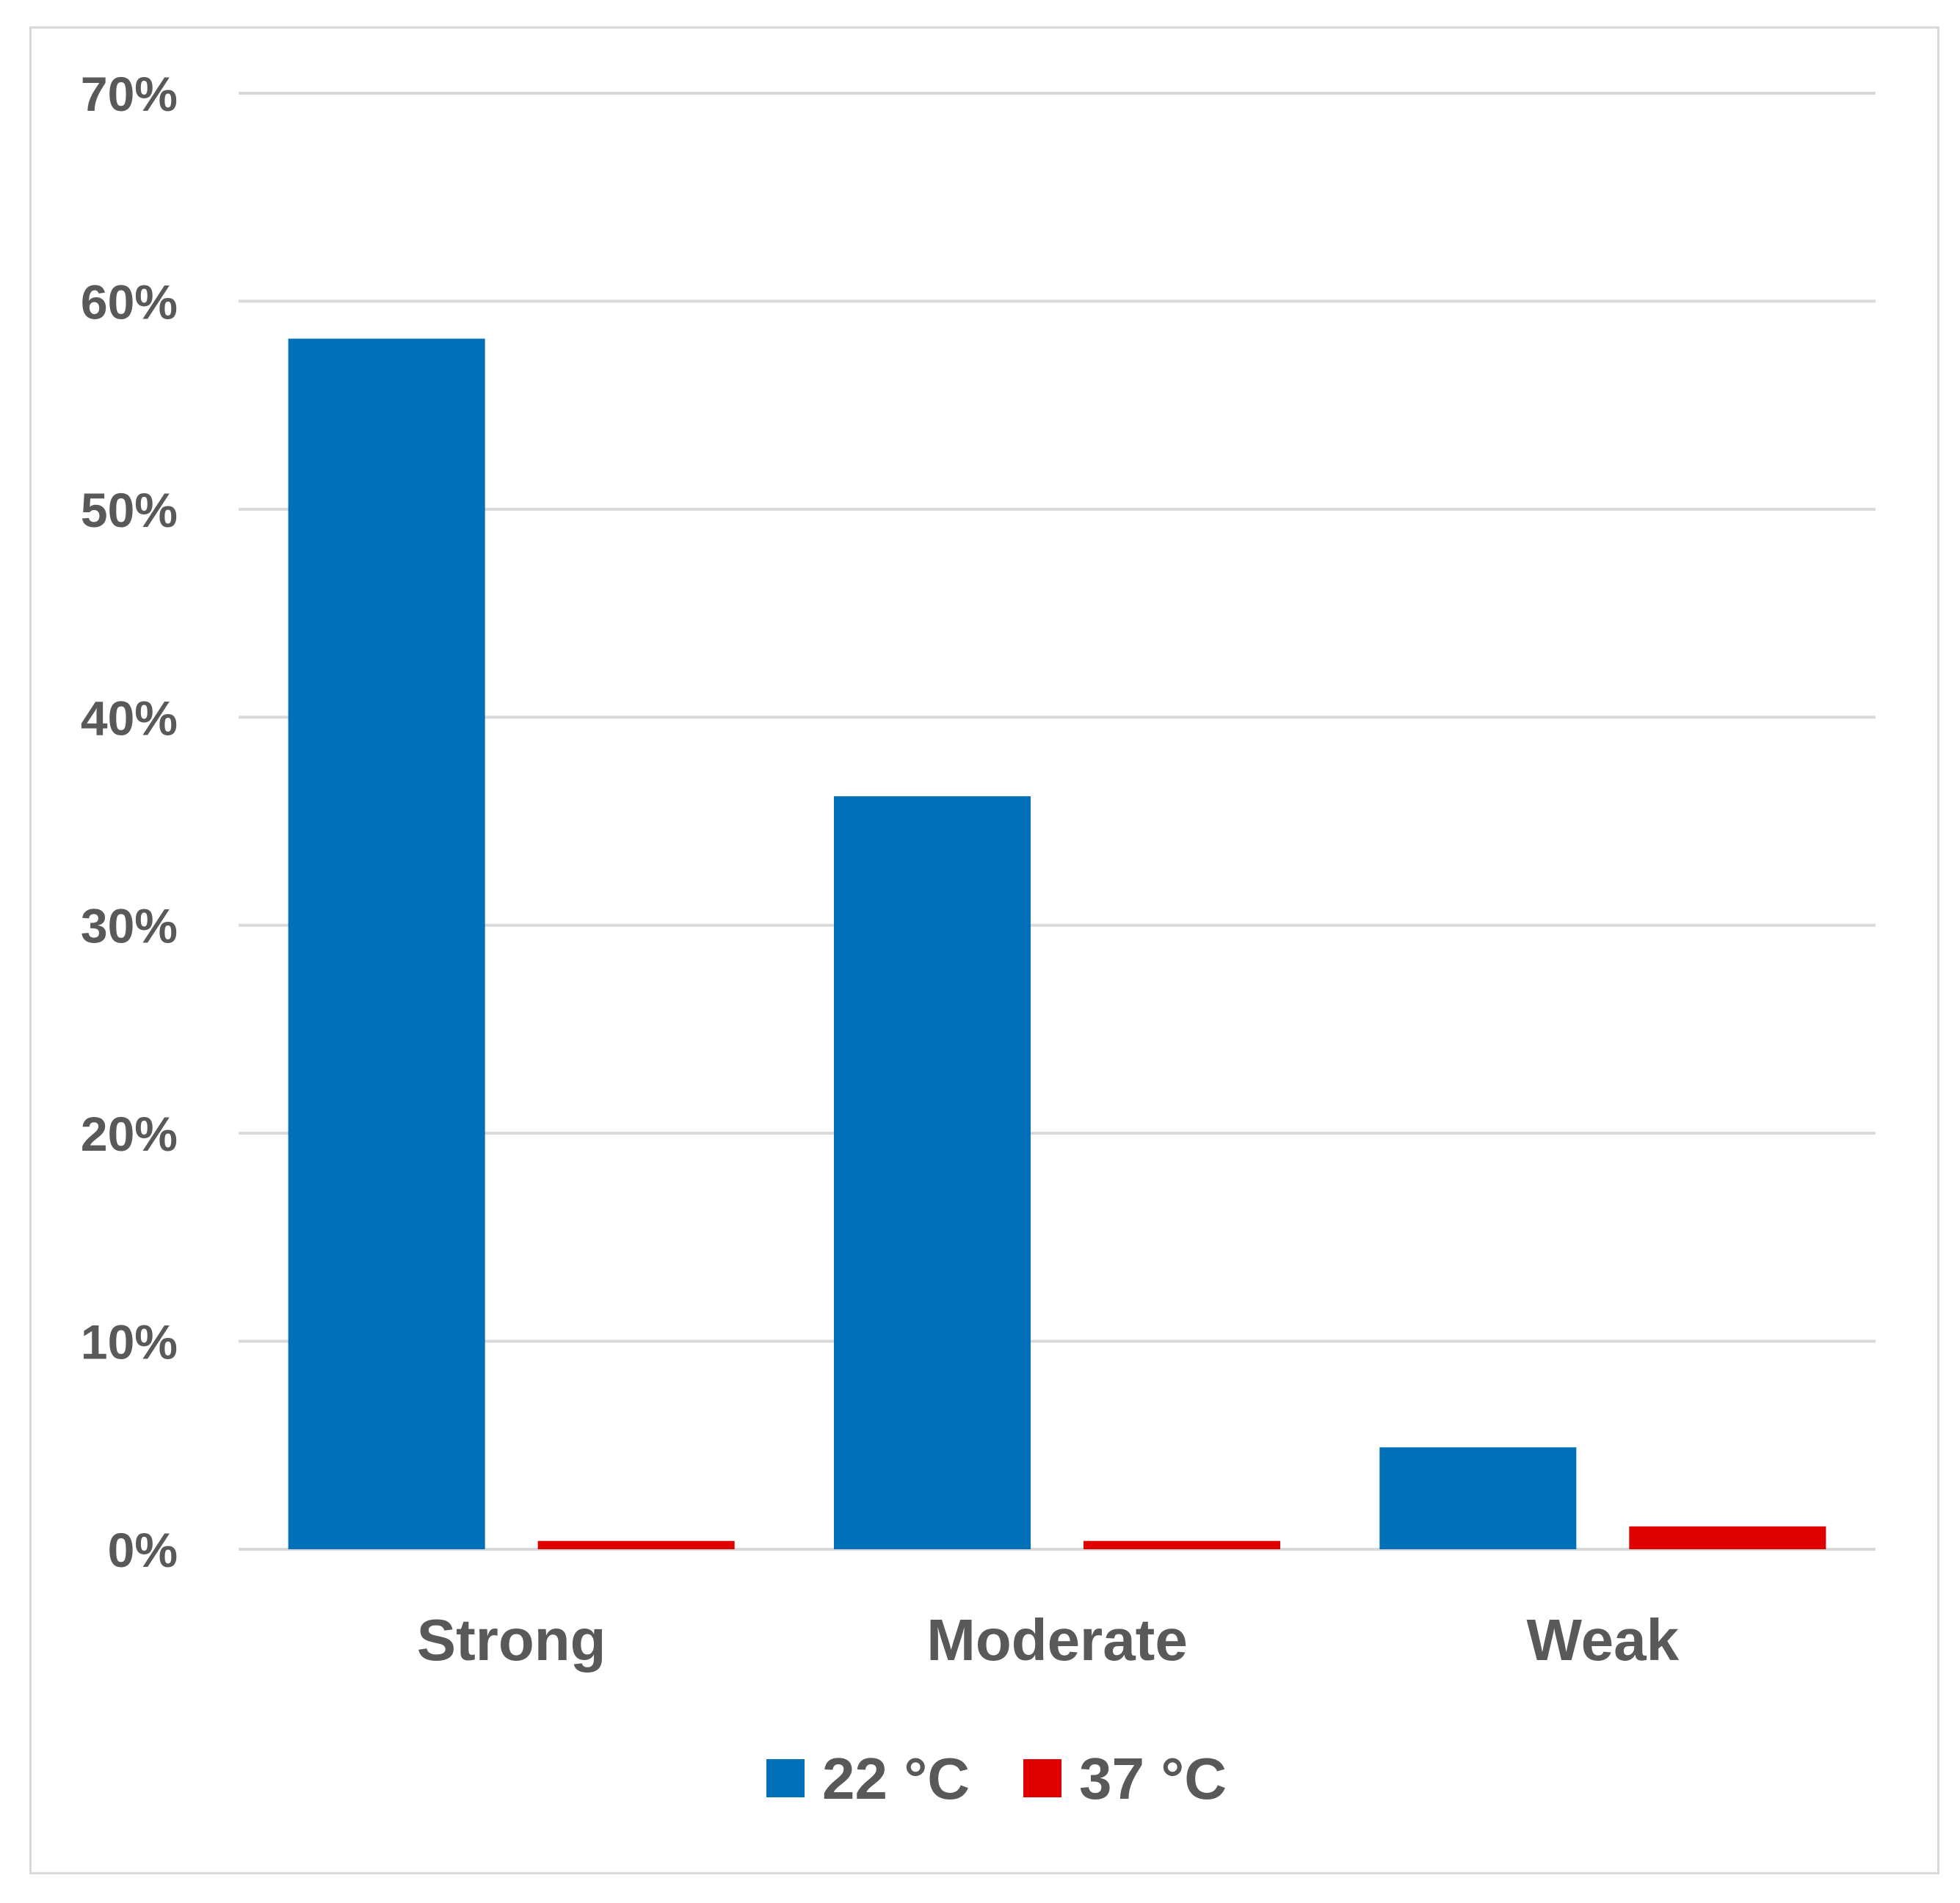 This screenshot has width=1960, height=1903. What do you see at coordinates (129, 94) in the screenshot?
I see `y-tick-label: 70%` at bounding box center [129, 94].